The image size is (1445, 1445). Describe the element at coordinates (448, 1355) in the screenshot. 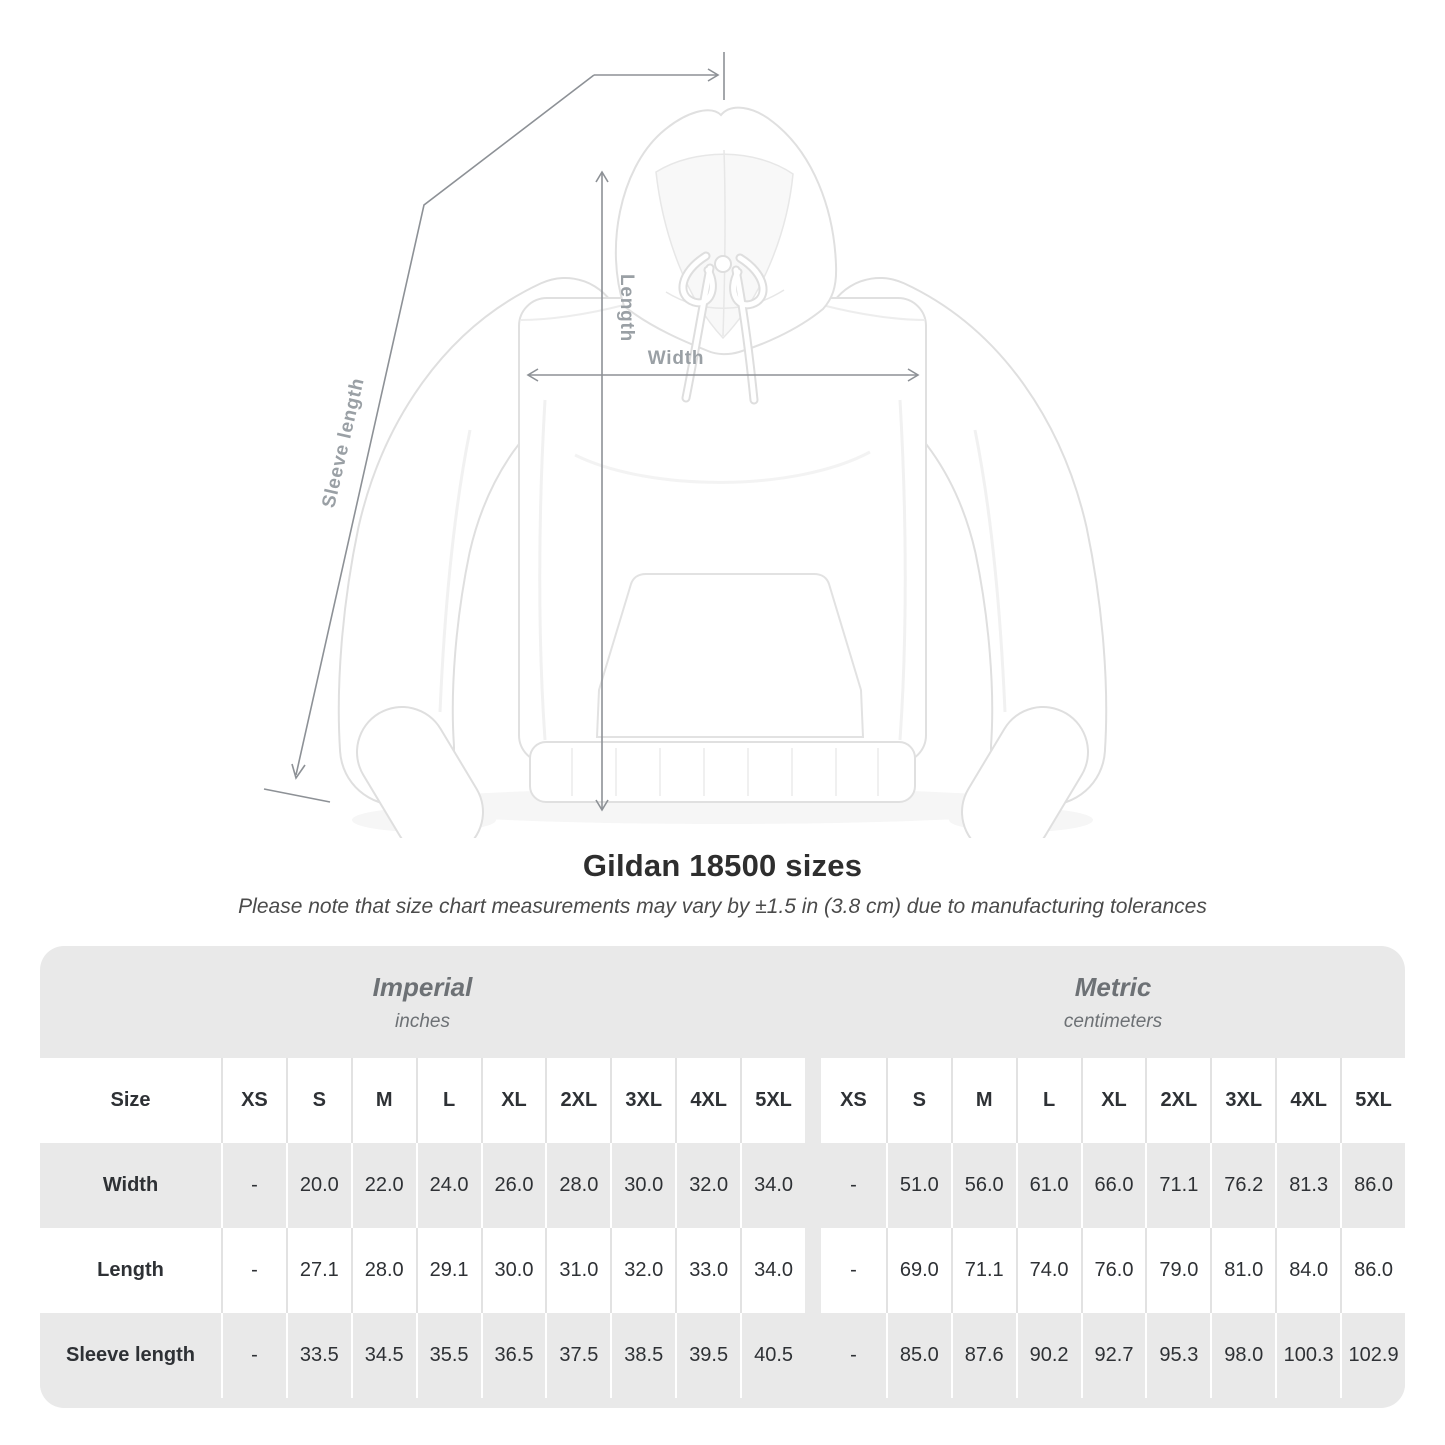

I see `value-cell-imperial-l: 35.5` at that location.